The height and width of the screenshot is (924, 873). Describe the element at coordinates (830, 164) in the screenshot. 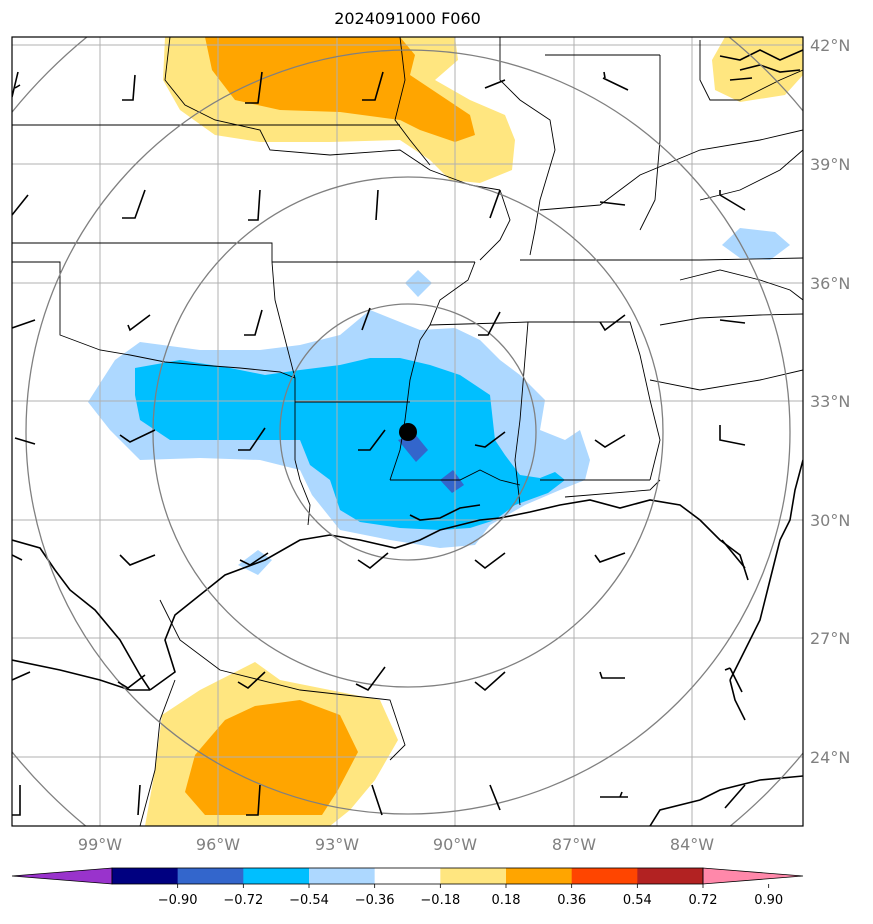

I see `lat-label: 39°N` at that location.